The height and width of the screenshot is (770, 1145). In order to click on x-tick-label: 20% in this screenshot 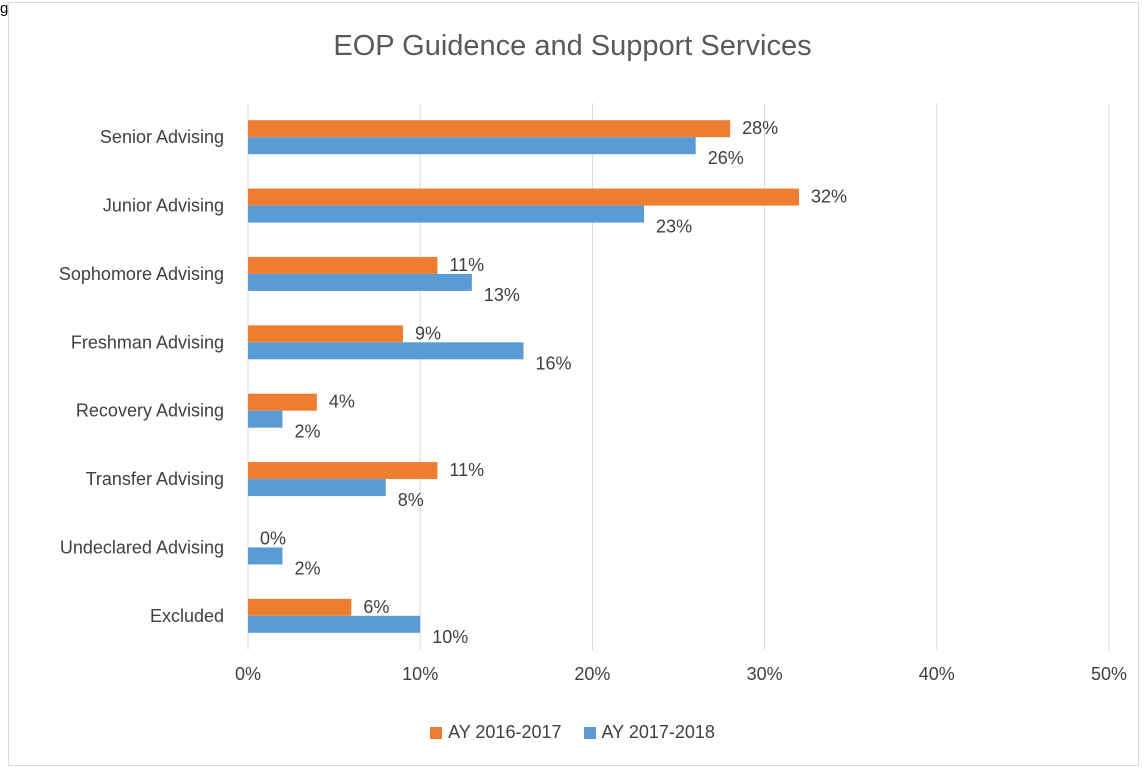, I will do `click(592, 674)`.